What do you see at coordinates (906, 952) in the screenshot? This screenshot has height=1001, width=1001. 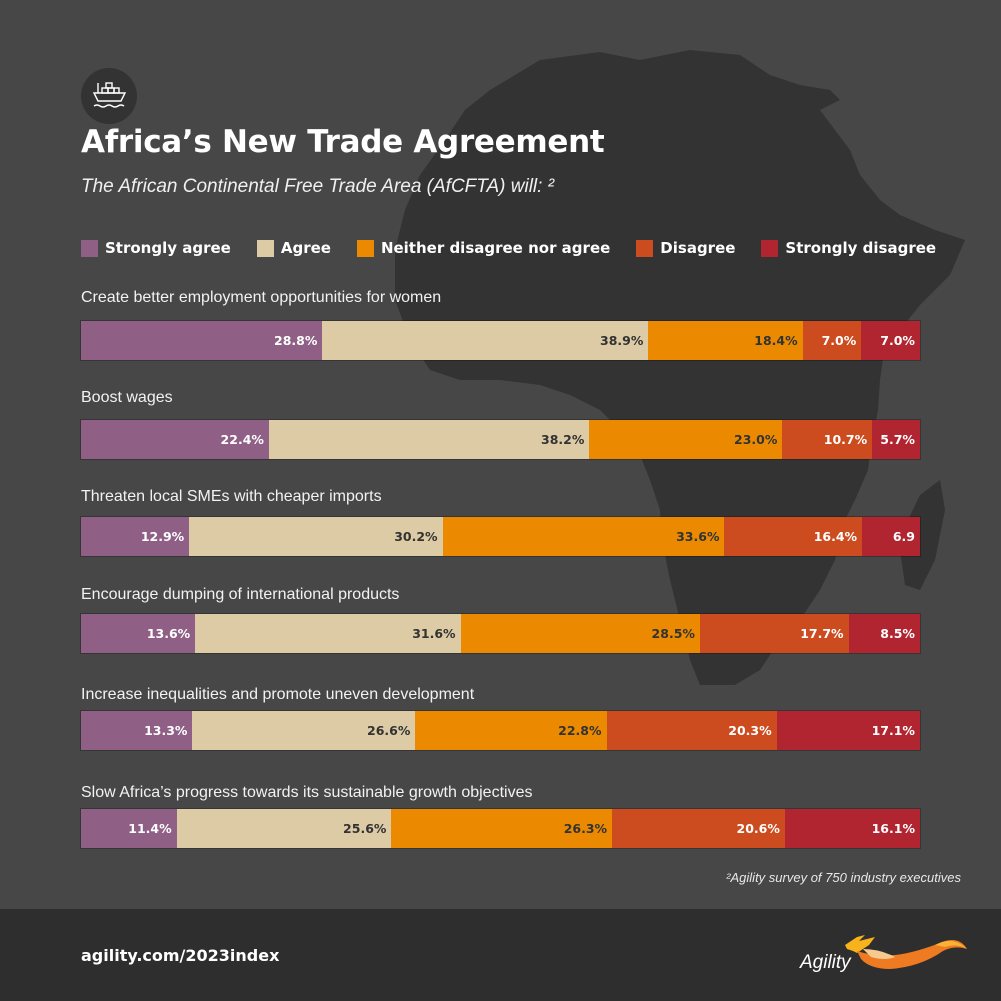 I see `phoenix-logo-icon` at bounding box center [906, 952].